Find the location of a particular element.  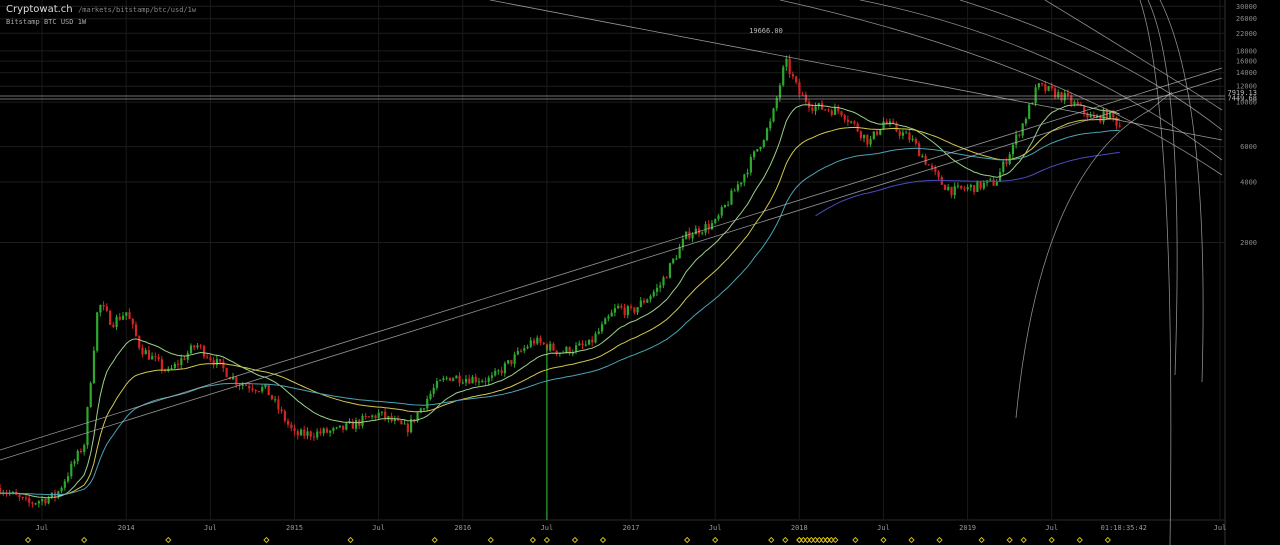

y-tick-label: 26000 is located at coordinates (1246, 19).